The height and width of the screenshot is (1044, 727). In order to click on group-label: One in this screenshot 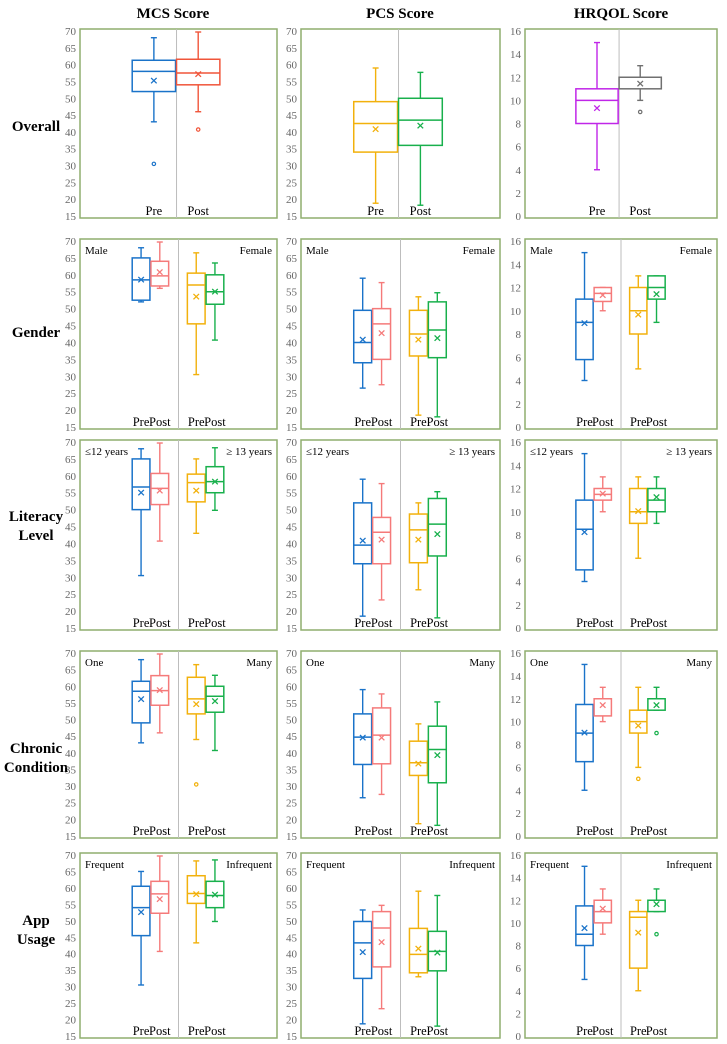, I will do `click(94, 663)`.